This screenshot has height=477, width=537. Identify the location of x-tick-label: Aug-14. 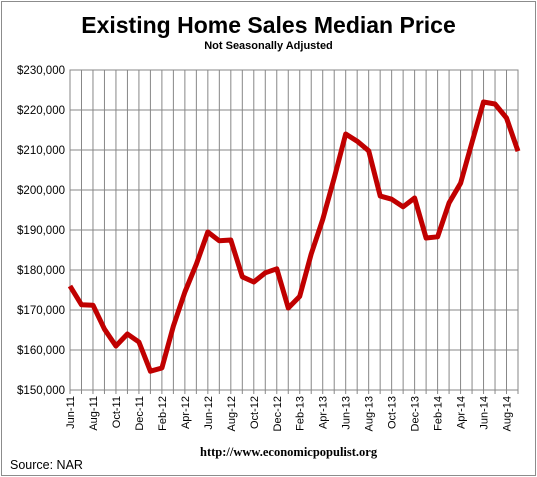
(508, 413).